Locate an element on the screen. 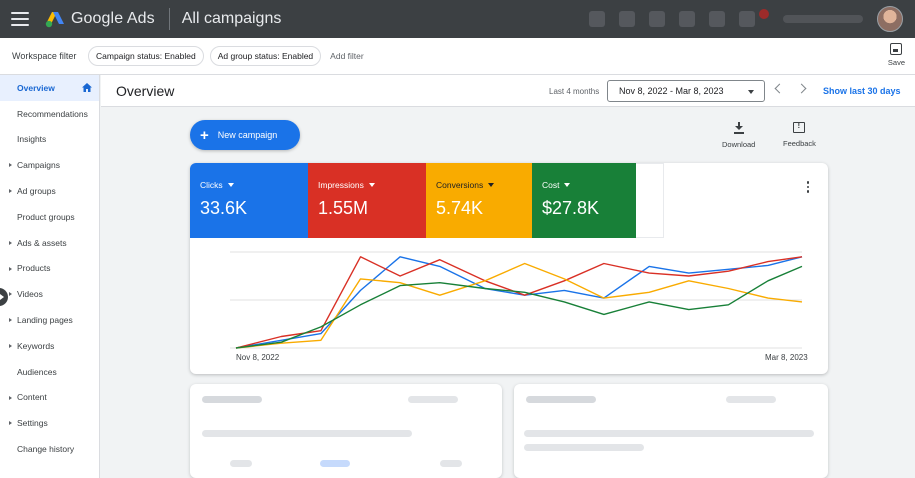 This screenshot has height=478, width=915. sidebar-item-label: Campaigns is located at coordinates (38, 165).